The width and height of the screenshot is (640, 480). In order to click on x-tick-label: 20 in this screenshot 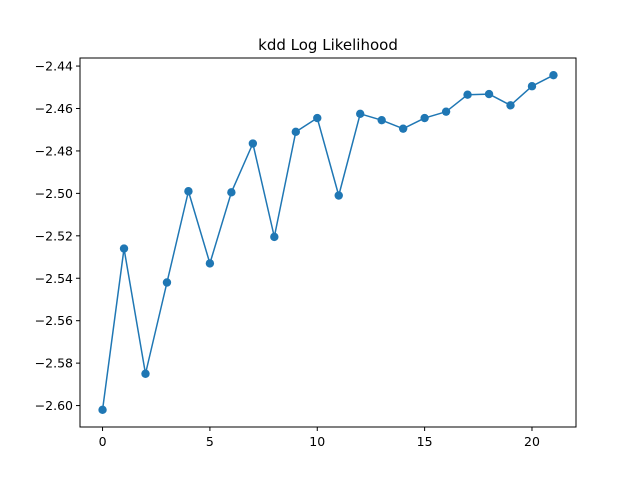, I will do `click(532, 441)`.